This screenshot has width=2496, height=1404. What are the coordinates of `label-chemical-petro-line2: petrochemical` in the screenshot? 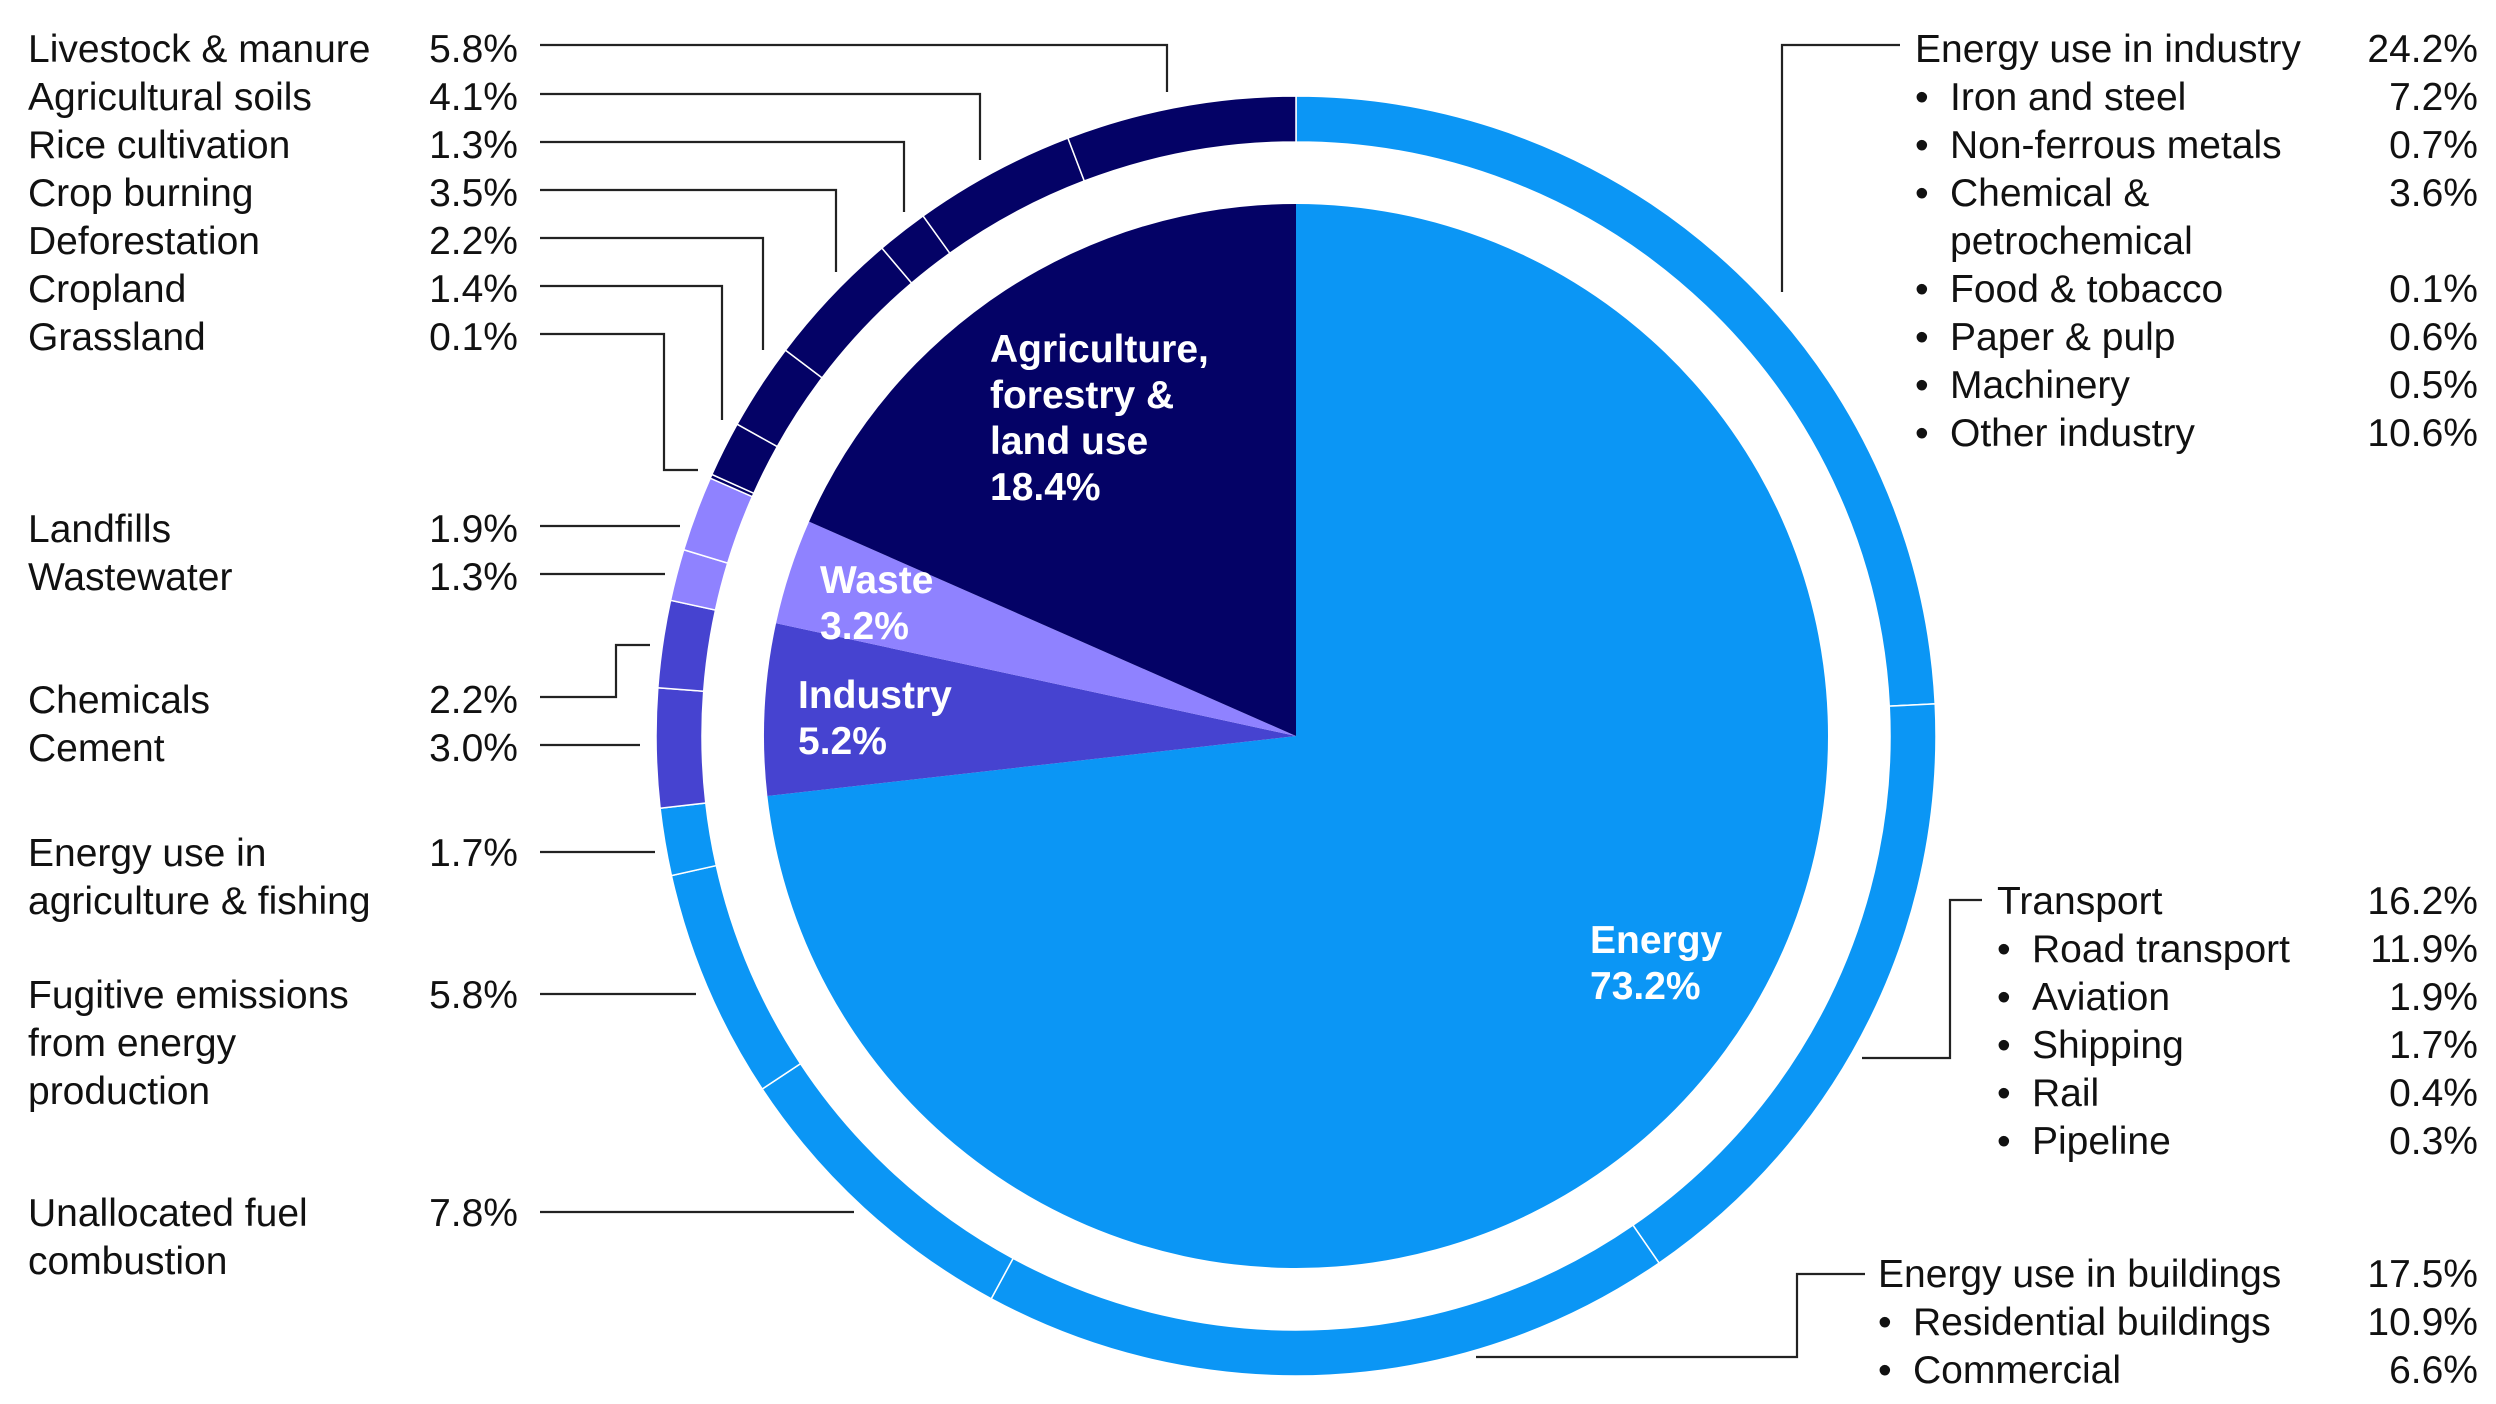 It's located at (2071, 241).